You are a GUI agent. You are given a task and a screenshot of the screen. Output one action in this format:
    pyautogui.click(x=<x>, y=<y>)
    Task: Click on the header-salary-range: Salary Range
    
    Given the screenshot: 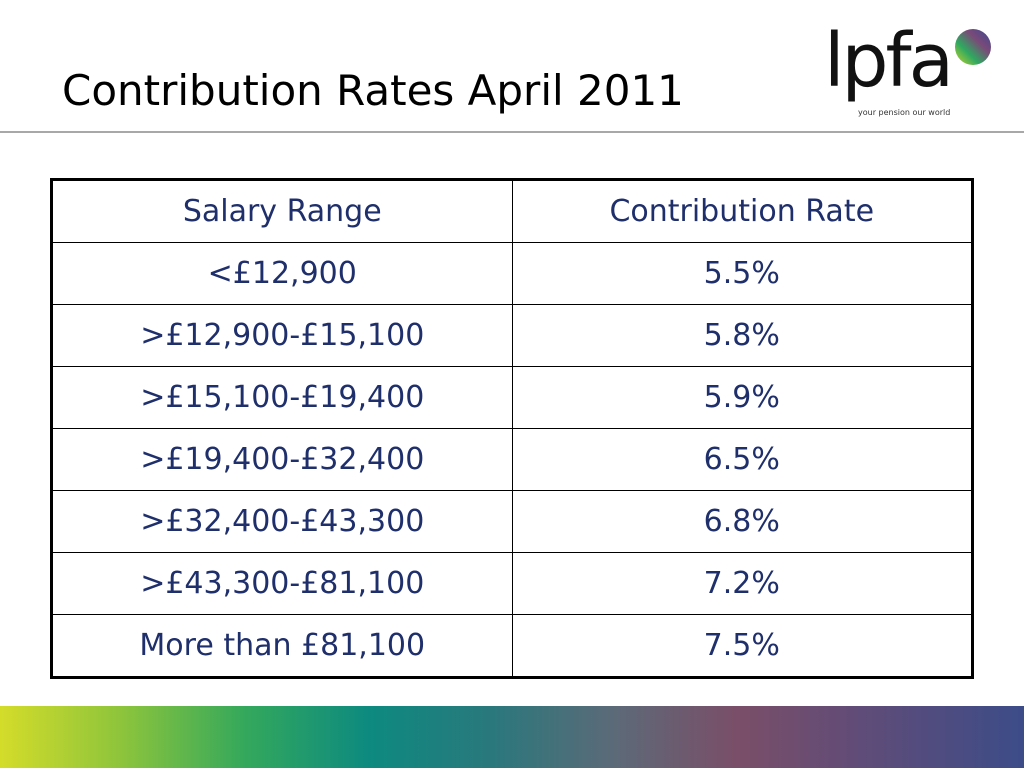 What is the action you would take?
    pyautogui.click(x=282, y=211)
    